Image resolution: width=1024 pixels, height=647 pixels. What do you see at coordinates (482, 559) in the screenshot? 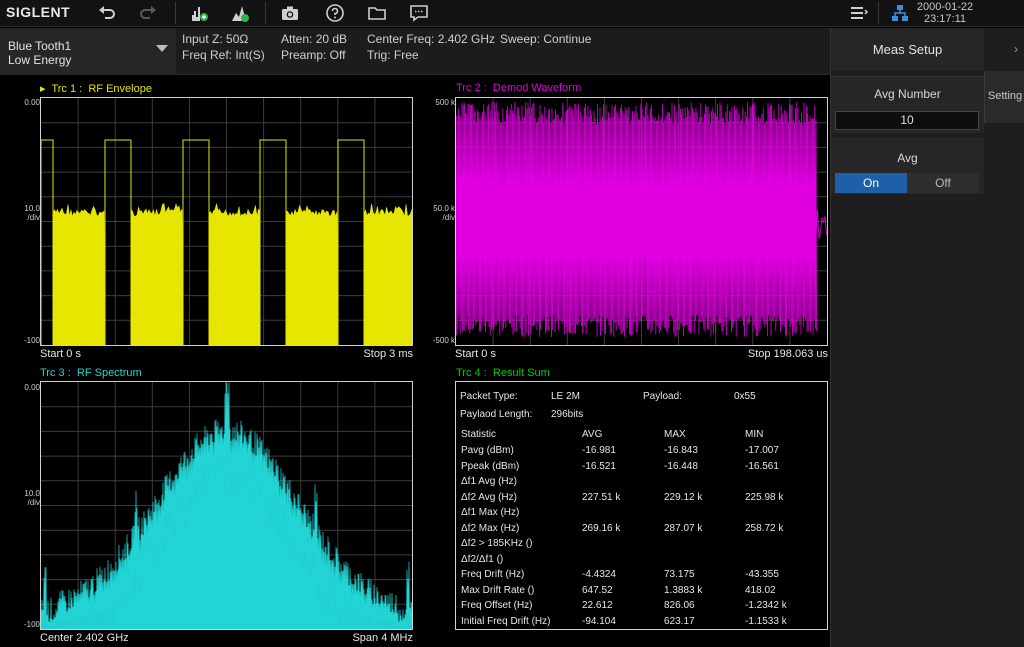
I see `row-label: Δf2/Δf1 ()` at bounding box center [482, 559].